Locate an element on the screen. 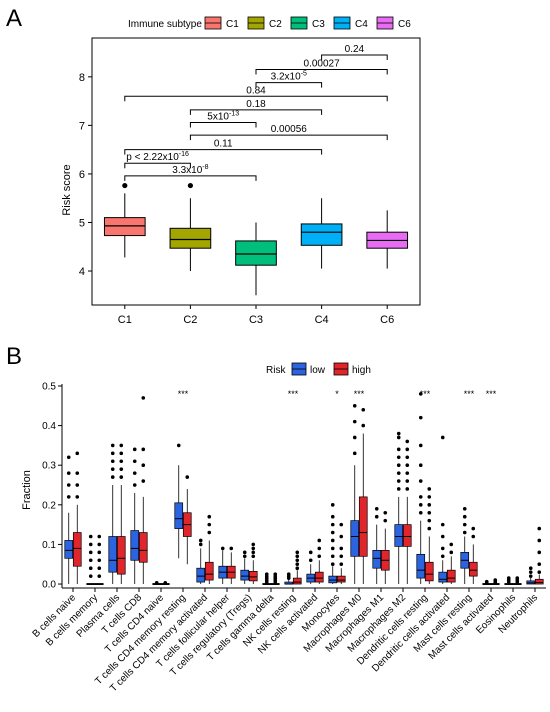 The width and height of the screenshot is (550, 712). legend-label: C2 is located at coordinates (275, 24).